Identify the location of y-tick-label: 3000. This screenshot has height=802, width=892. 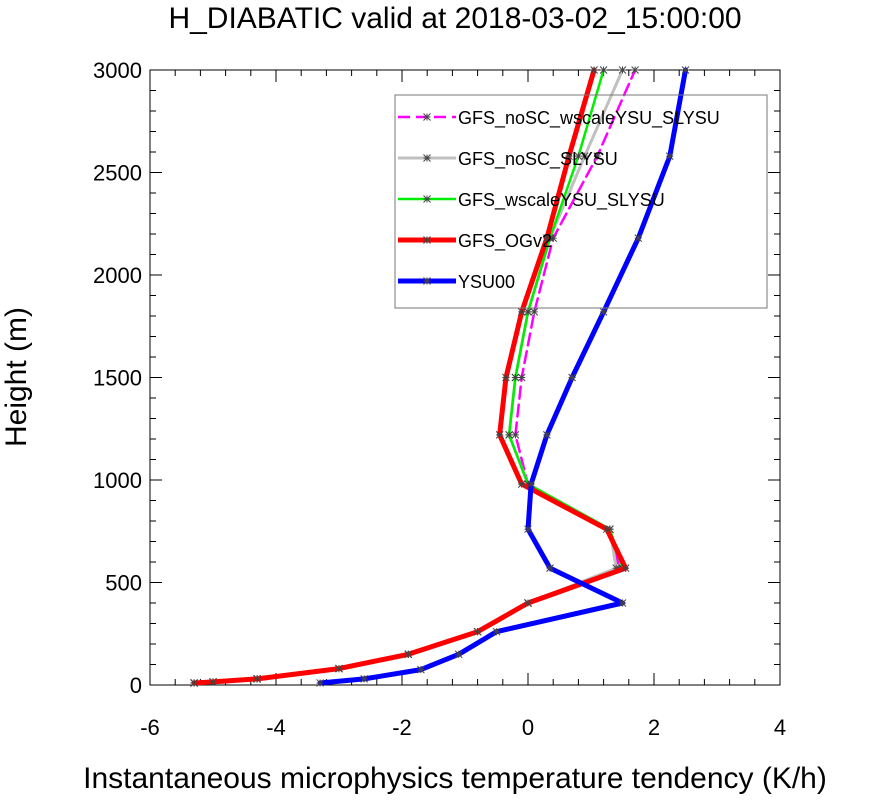
(117, 70).